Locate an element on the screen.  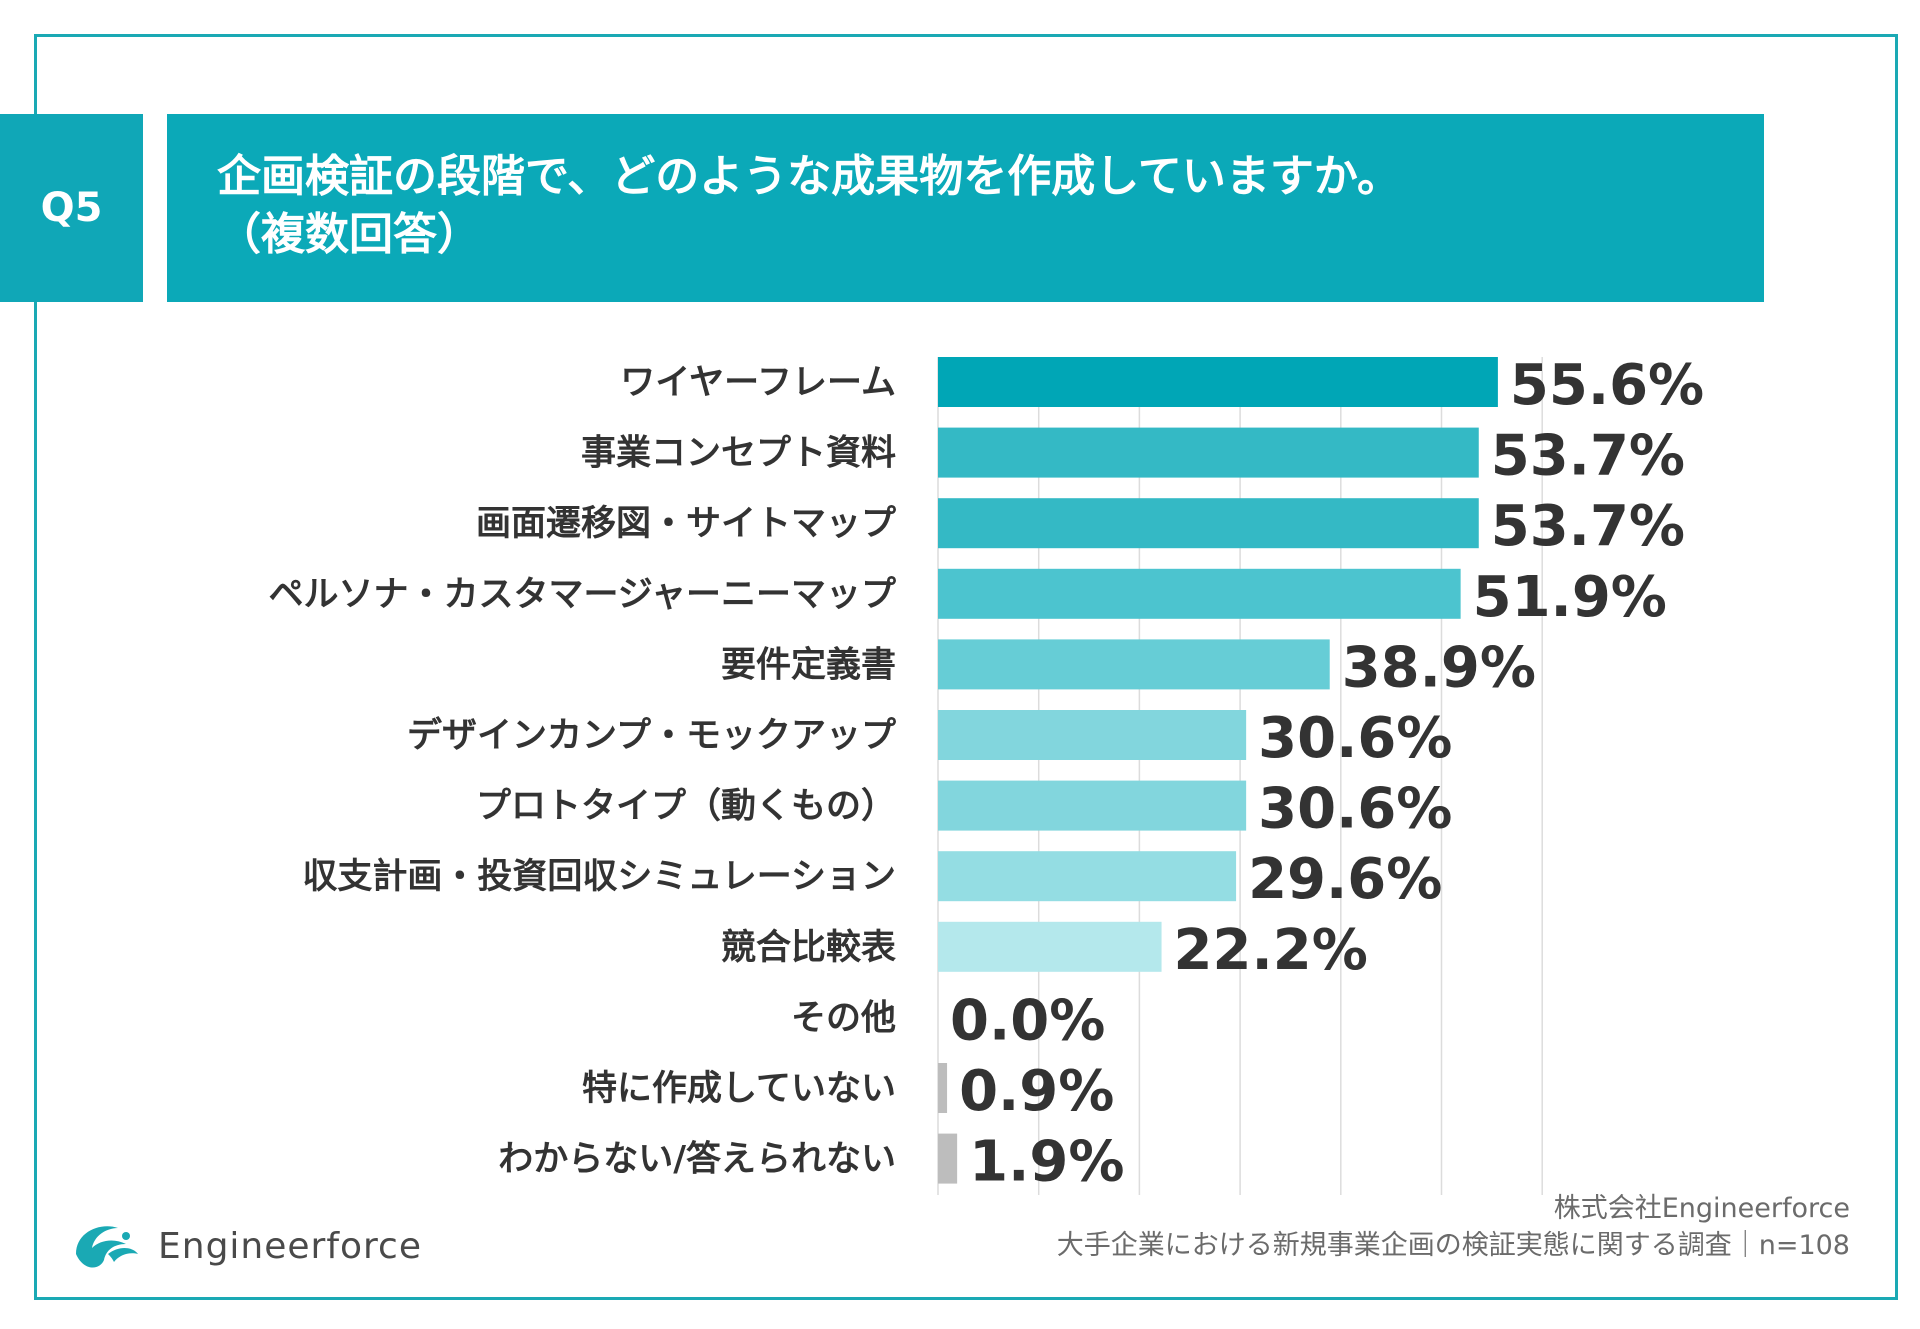
value-label-10: 0.0% is located at coordinates (1027, 1020).